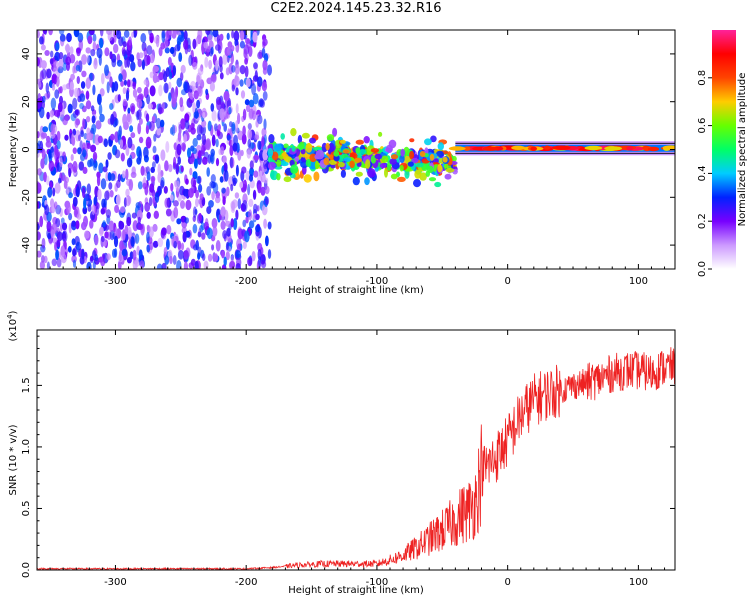 This screenshot has height=600, width=750. I want to click on y-tick-label: -40, so click(26, 245).